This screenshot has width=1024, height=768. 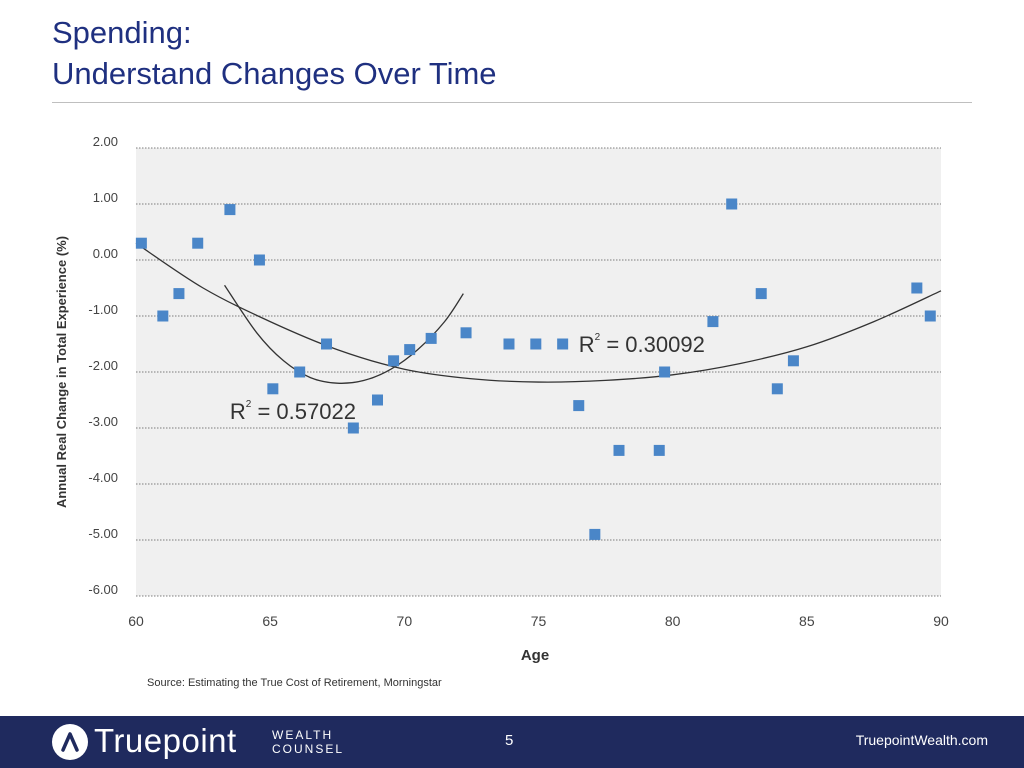 I want to click on y-tick-label: -5.00, so click(x=103, y=533).